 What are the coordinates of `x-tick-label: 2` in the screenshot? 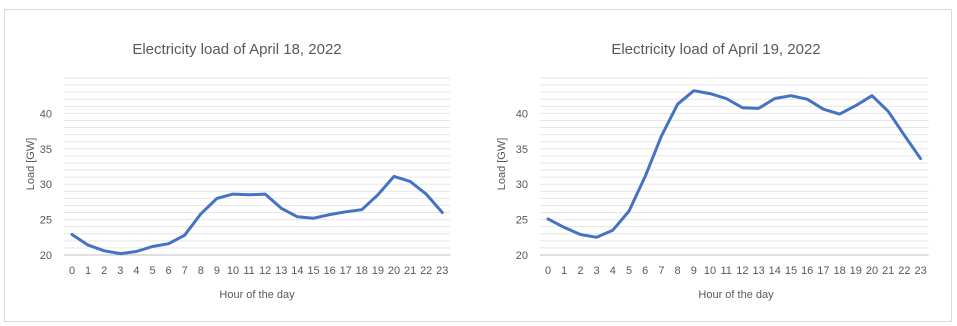 It's located at (580, 271).